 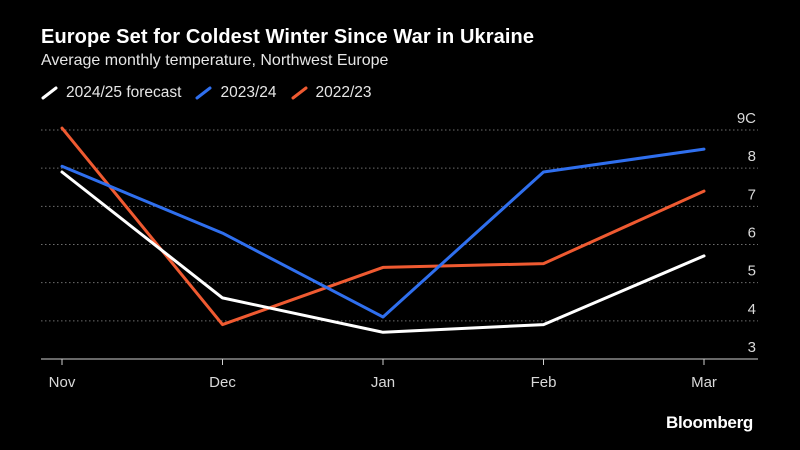 I want to click on legend-item-2022-23: 2022/23, so click(x=331, y=93).